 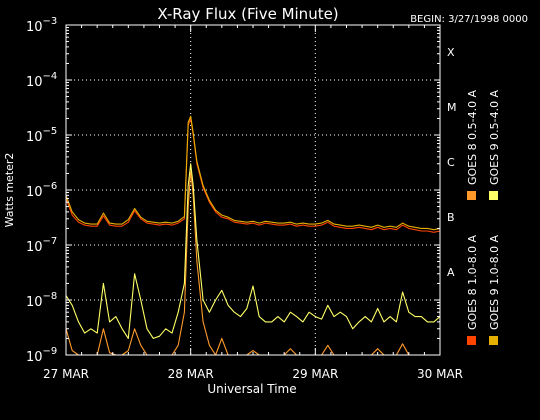 I want to click on chart-title: X-Ray Flux (Five Minute), so click(x=247, y=14).